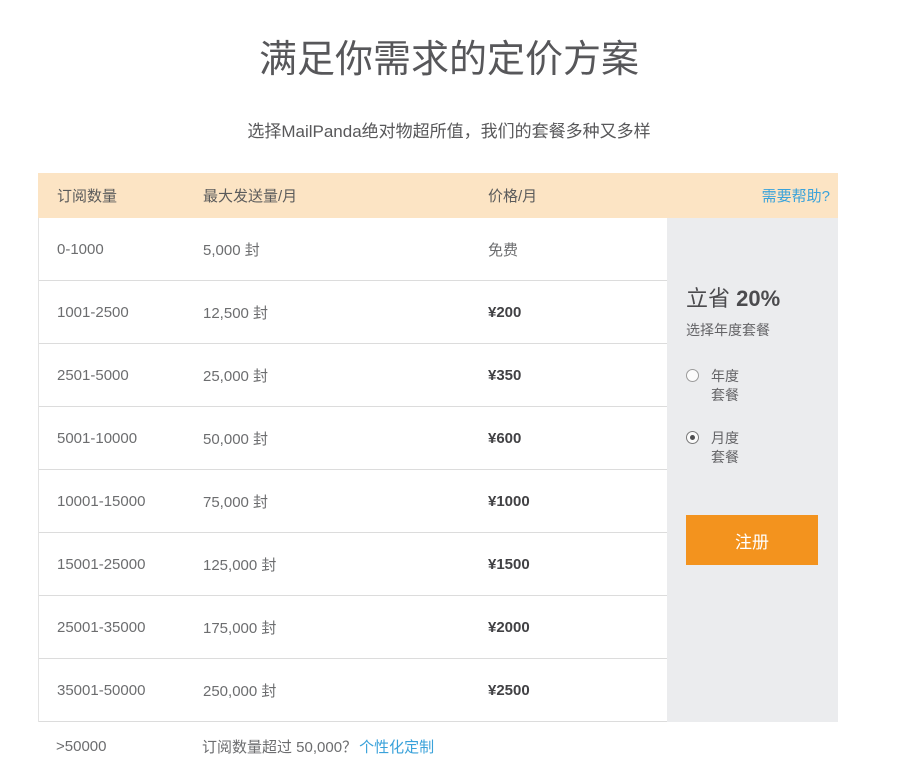  Describe the element at coordinates (240, 565) in the screenshot. I see `cell-volume: 125,000 封` at that location.